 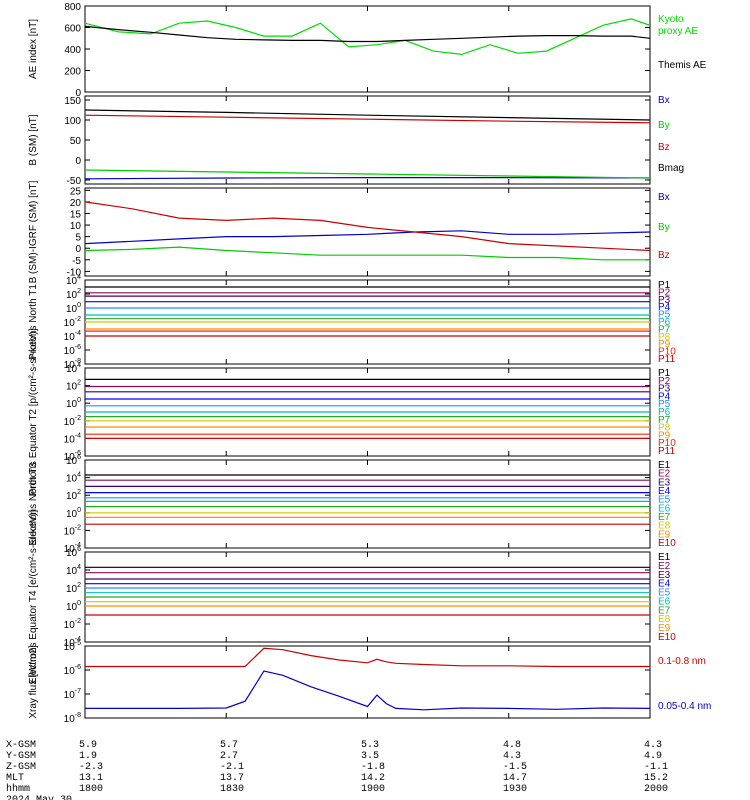 What do you see at coordinates (664, 517) in the screenshot?
I see `legend-e7: E7` at bounding box center [664, 517].